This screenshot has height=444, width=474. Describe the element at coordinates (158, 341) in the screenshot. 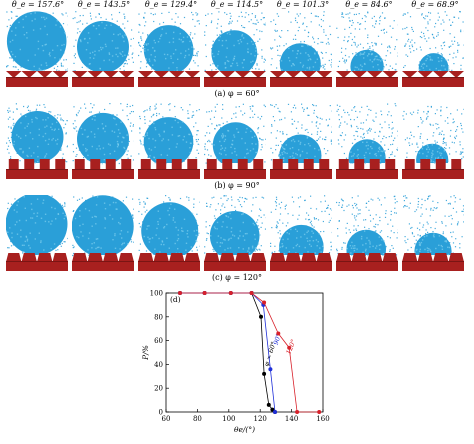

I see `y-tick-label: 60` at that location.